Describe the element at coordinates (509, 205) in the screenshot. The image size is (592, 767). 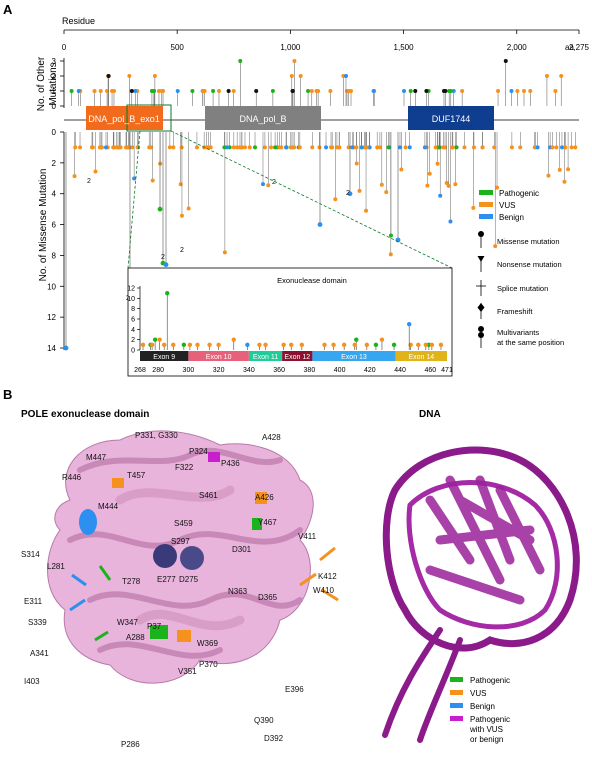
I see `color-legend: Pathogenic VUS Benign` at that location.